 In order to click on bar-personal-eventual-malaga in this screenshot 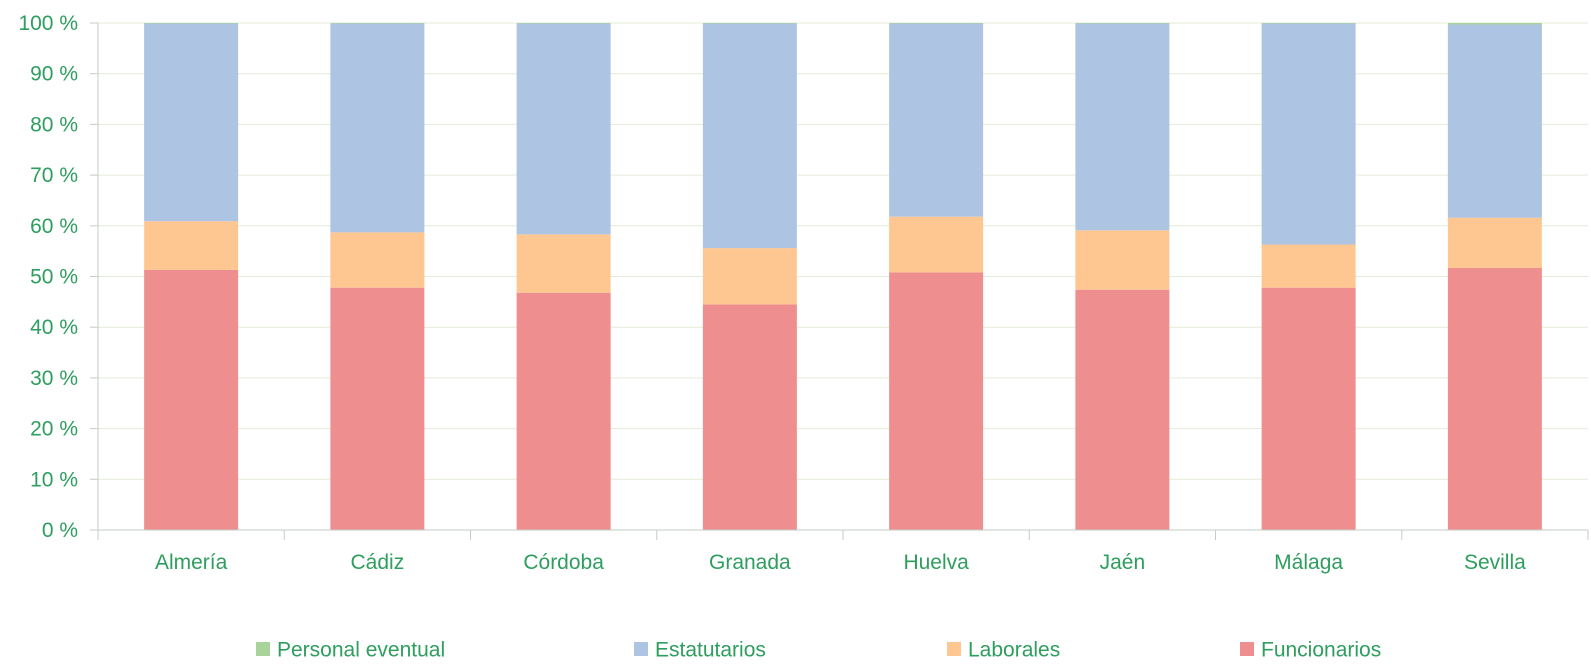, I will do `click(1308, 23)`.